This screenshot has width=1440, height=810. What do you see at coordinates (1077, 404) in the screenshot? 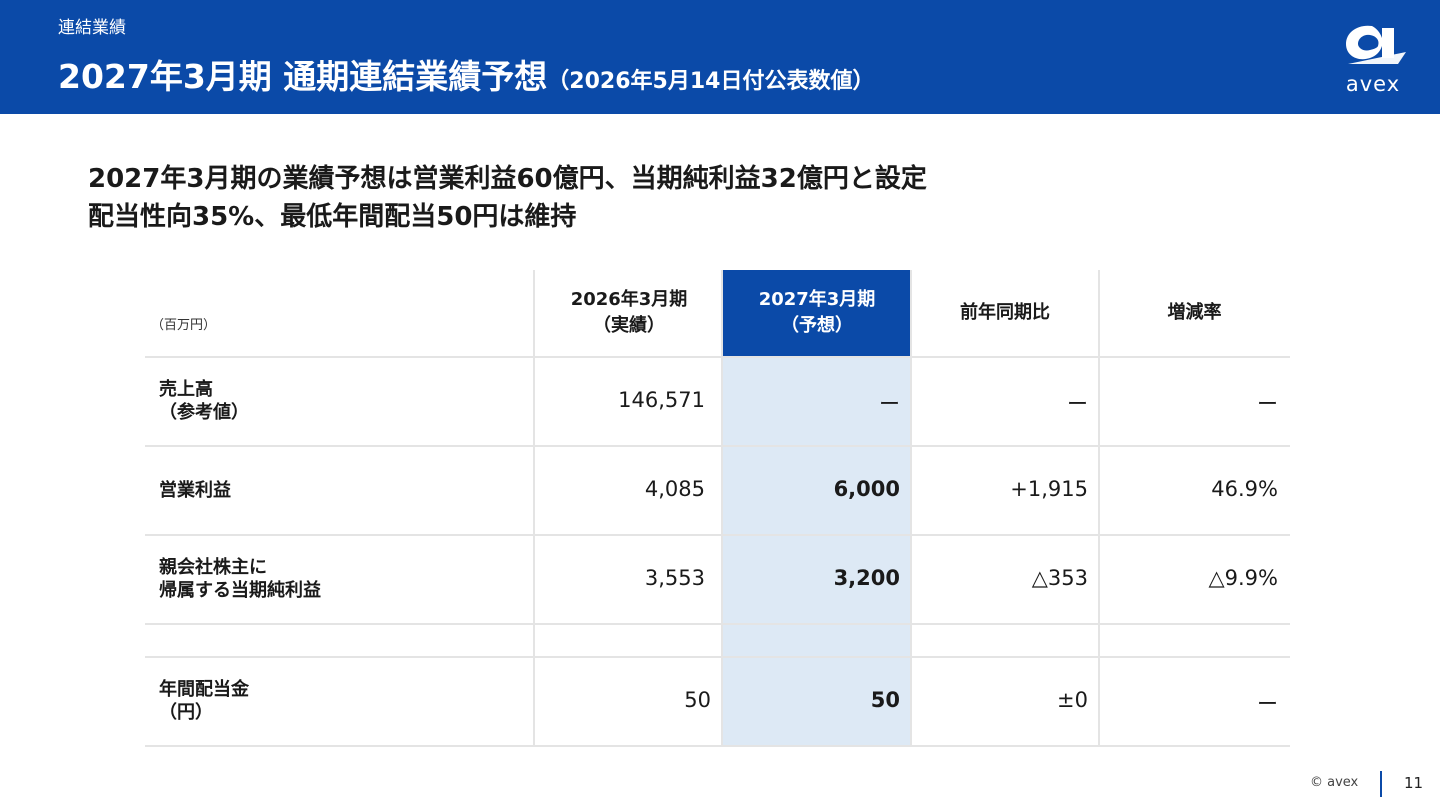
I see `cell-sales-yoy: ー` at bounding box center [1077, 404].